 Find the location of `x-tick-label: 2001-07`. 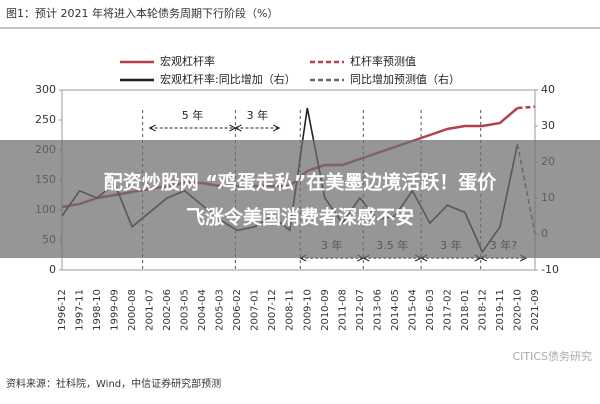

x-tick-label: 2001-07 is located at coordinates (150, 310).